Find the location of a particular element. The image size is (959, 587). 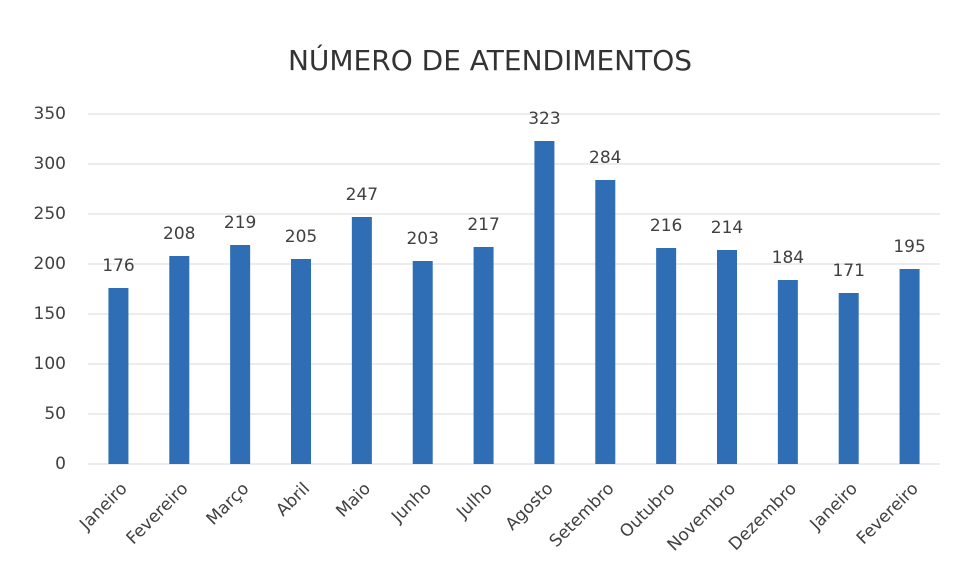

chart-title: NÚMERO DE ATENDIMENTOS is located at coordinates (490, 60).